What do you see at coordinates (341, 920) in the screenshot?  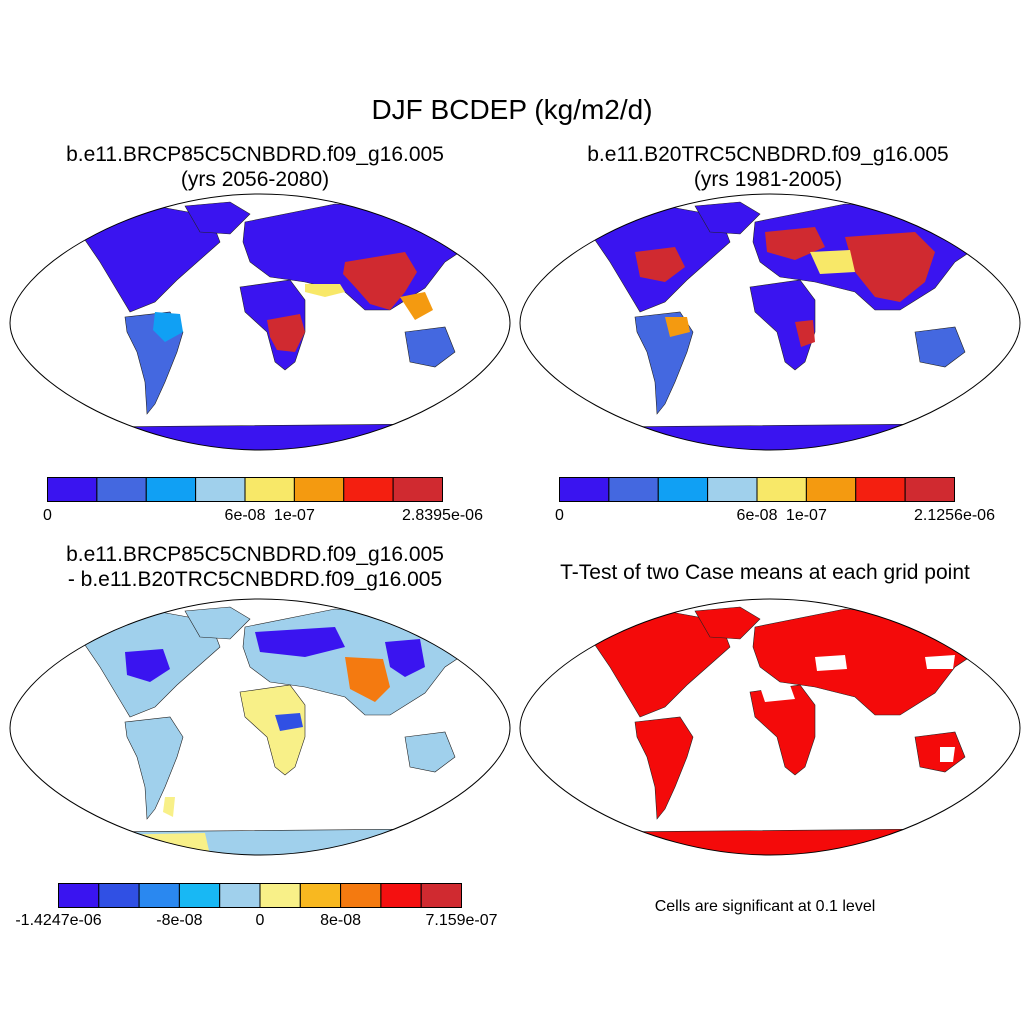 I see `colorbar-tick-label: 8e-08` at bounding box center [341, 920].